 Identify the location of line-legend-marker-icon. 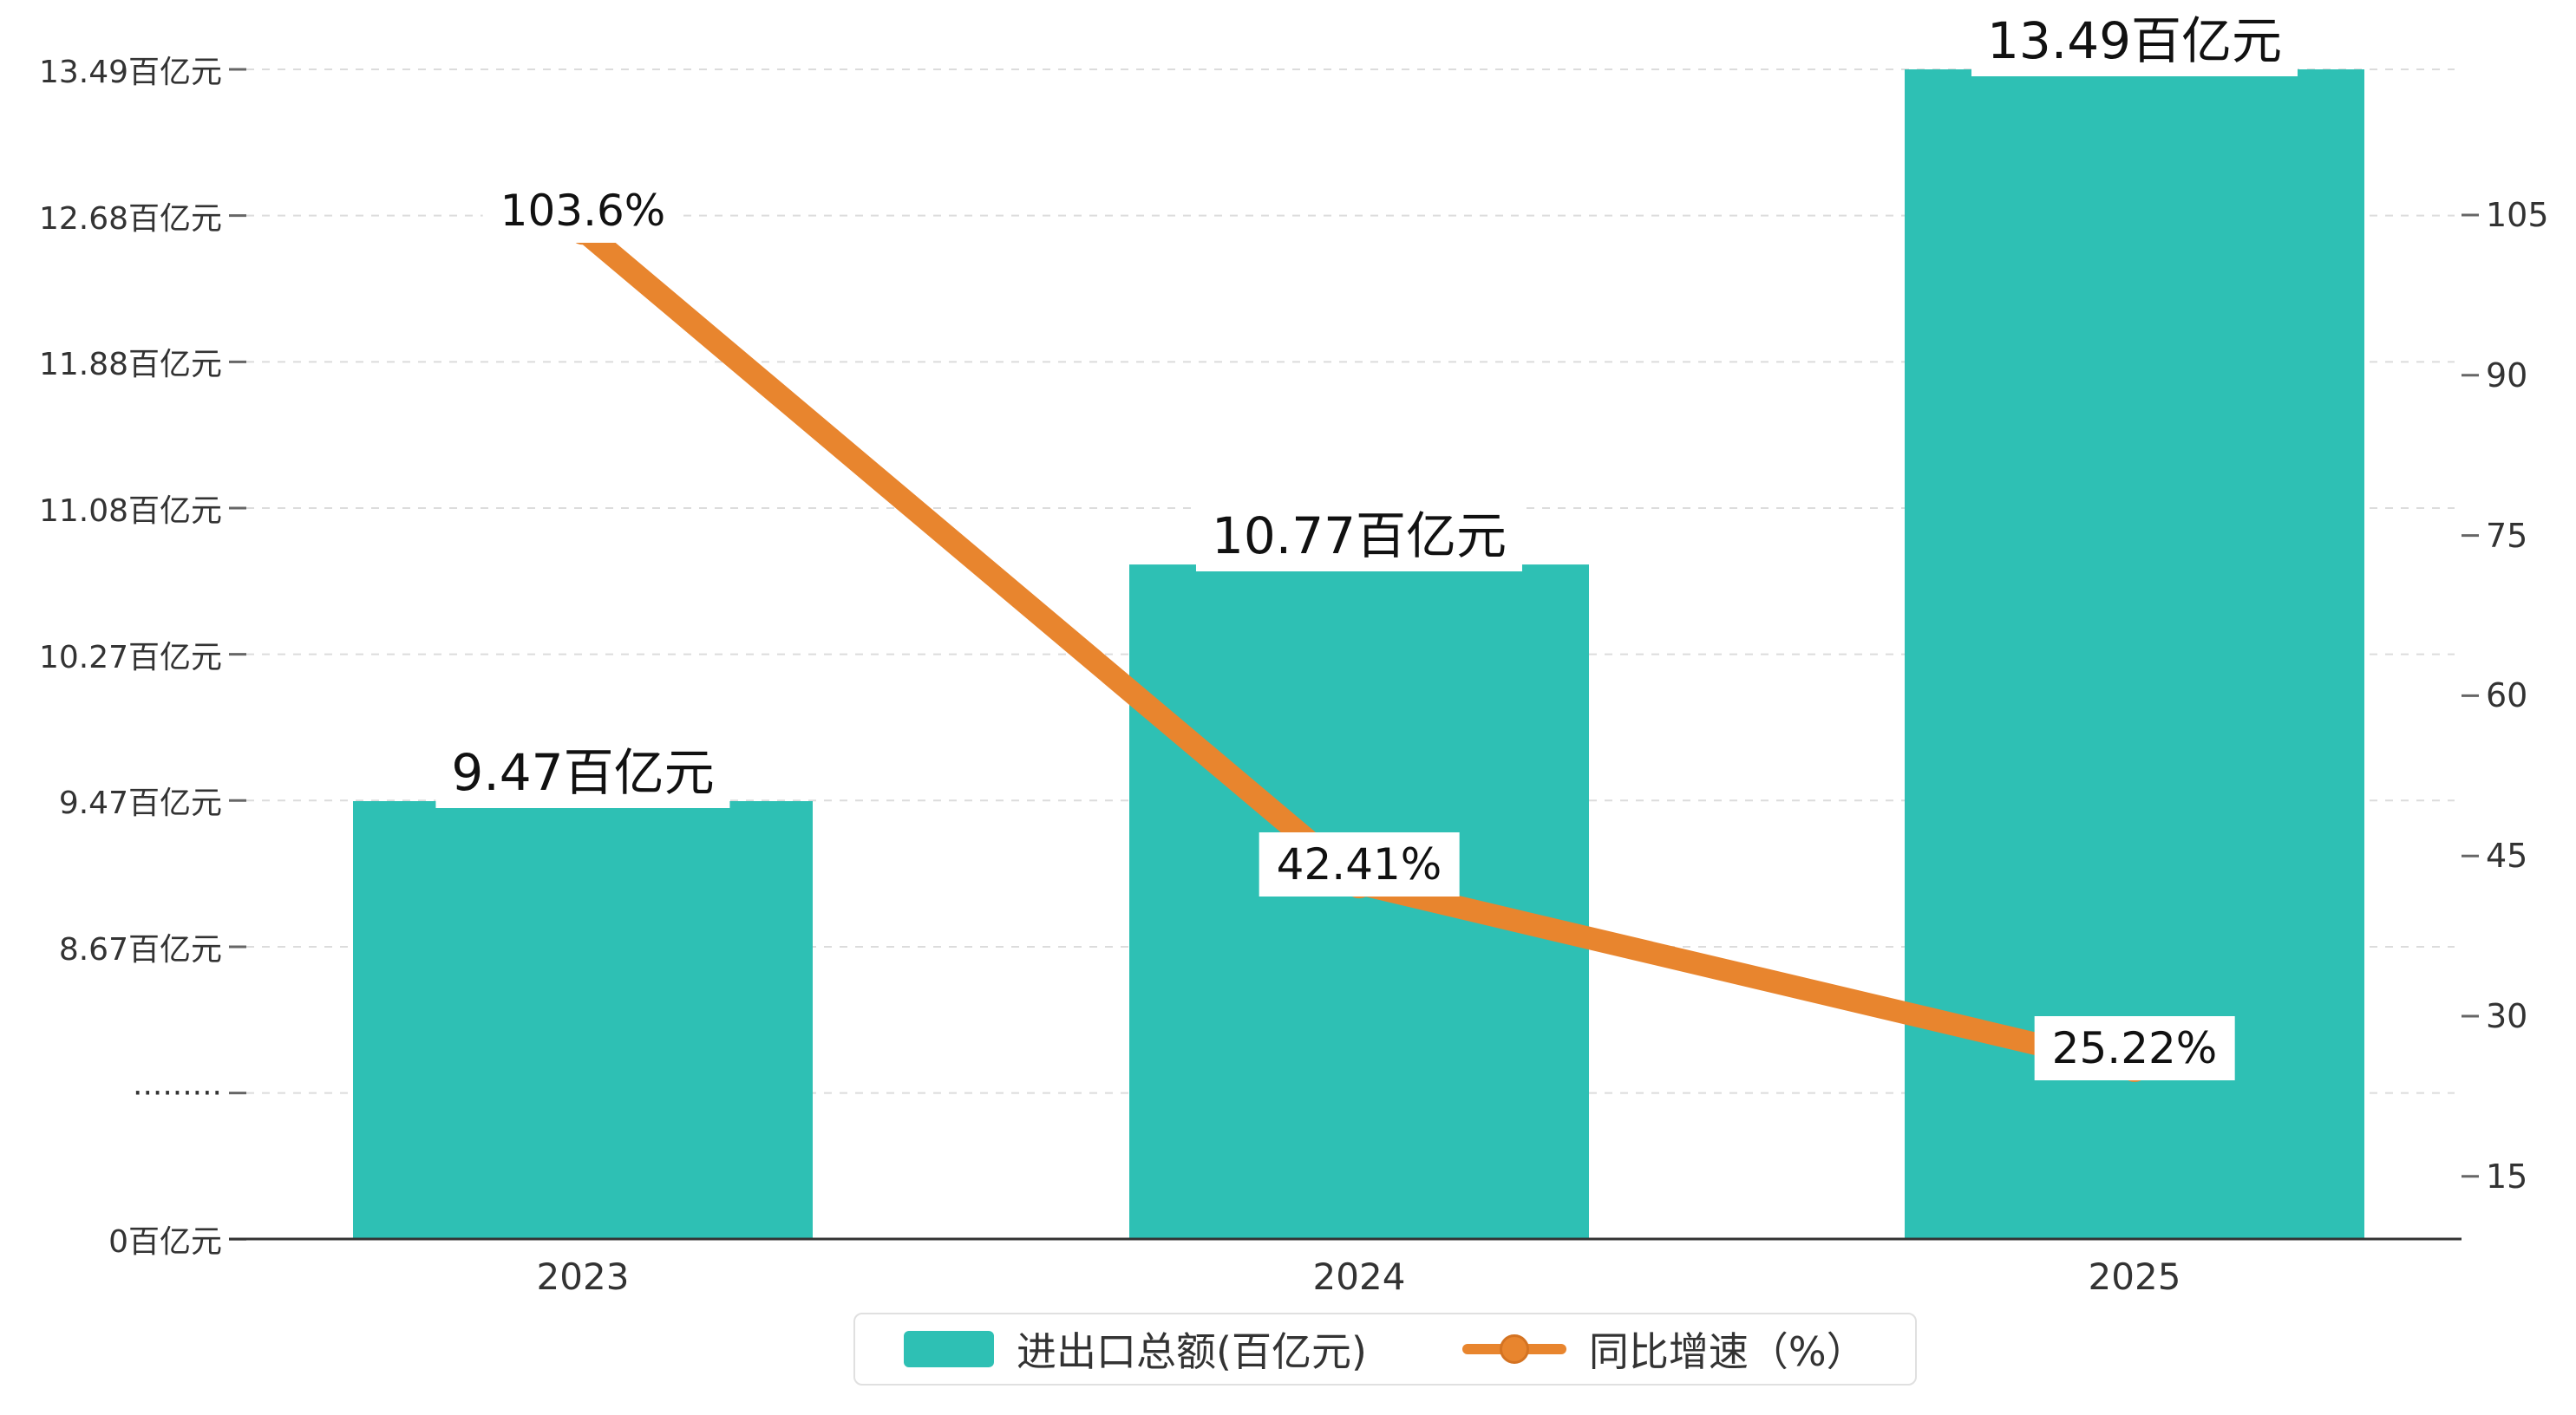
(1513, 1349).